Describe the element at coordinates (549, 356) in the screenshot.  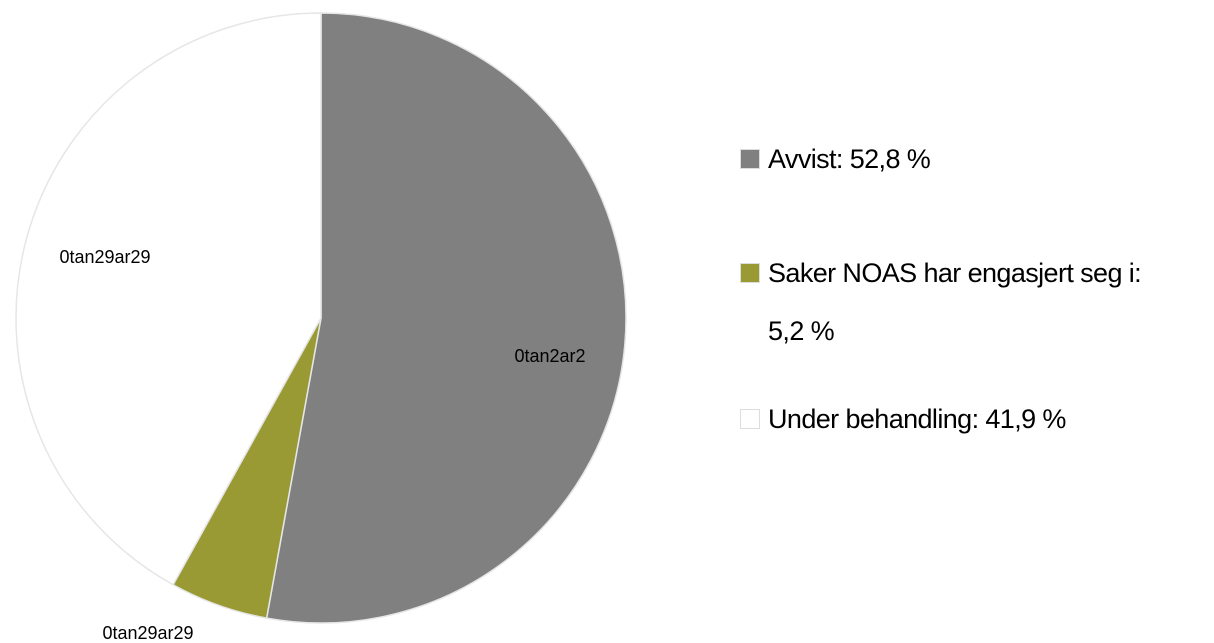
I see `data-label: 0tan2ar2` at that location.